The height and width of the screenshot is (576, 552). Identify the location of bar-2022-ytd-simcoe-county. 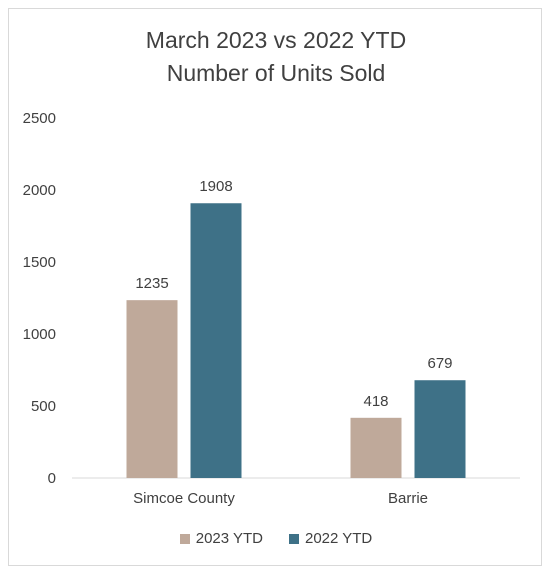
(216, 341).